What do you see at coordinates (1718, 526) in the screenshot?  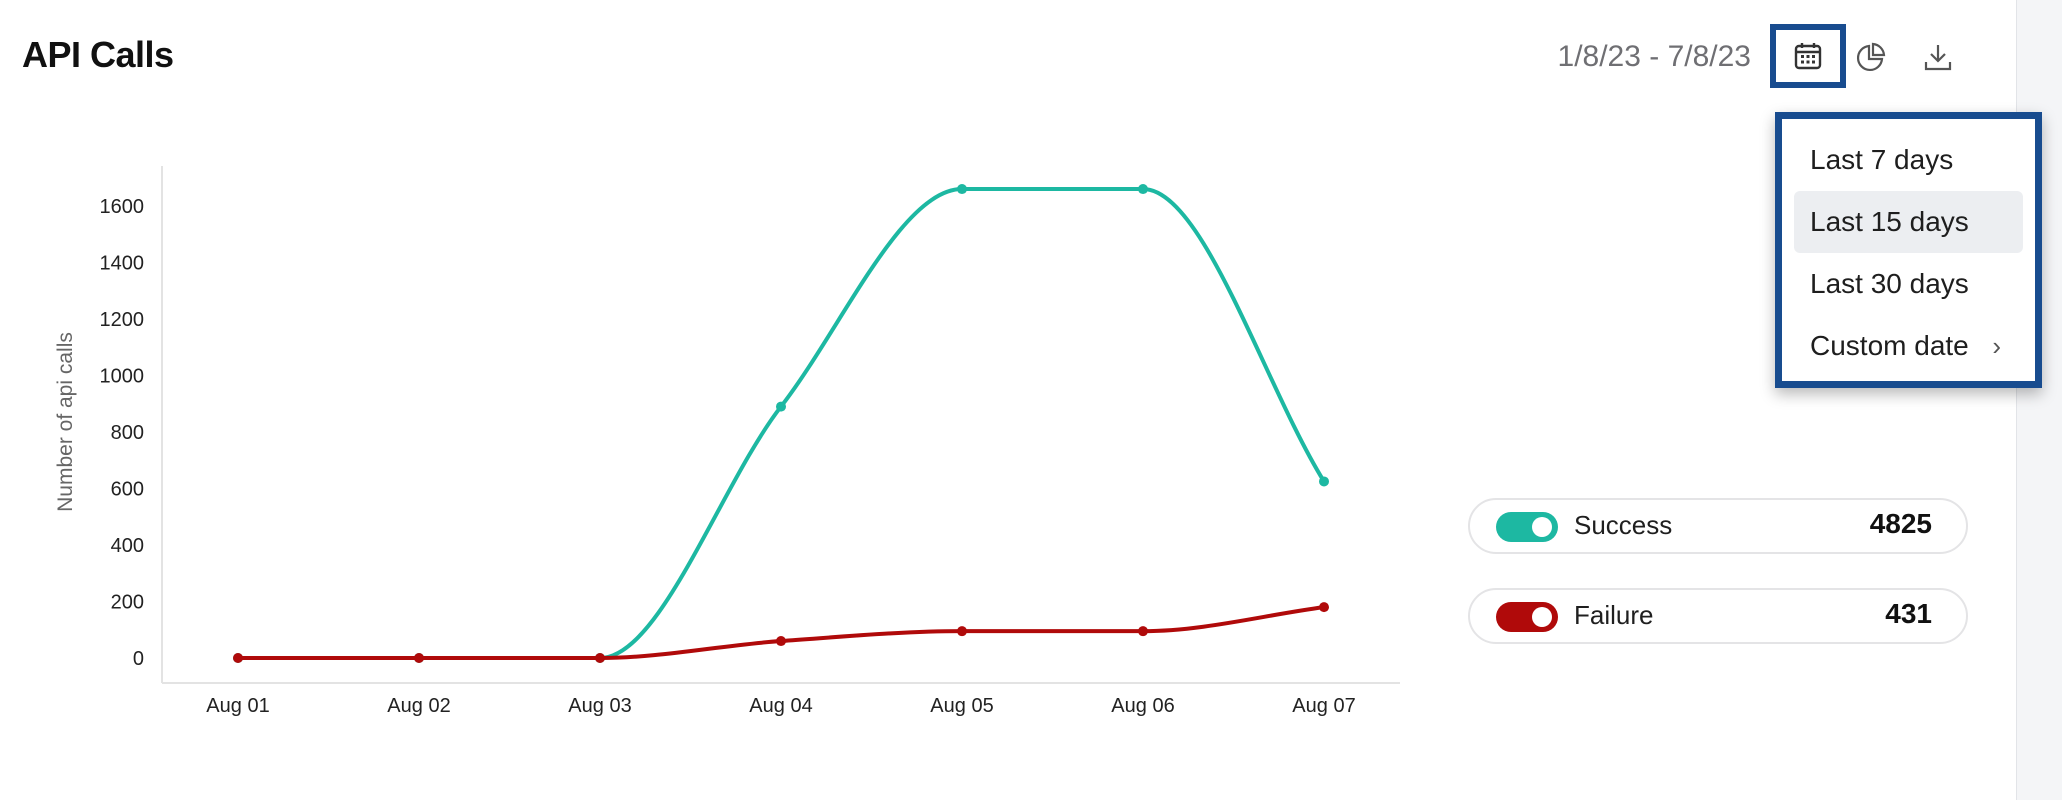 I see `legend-card-success: Success 4825` at bounding box center [1718, 526].